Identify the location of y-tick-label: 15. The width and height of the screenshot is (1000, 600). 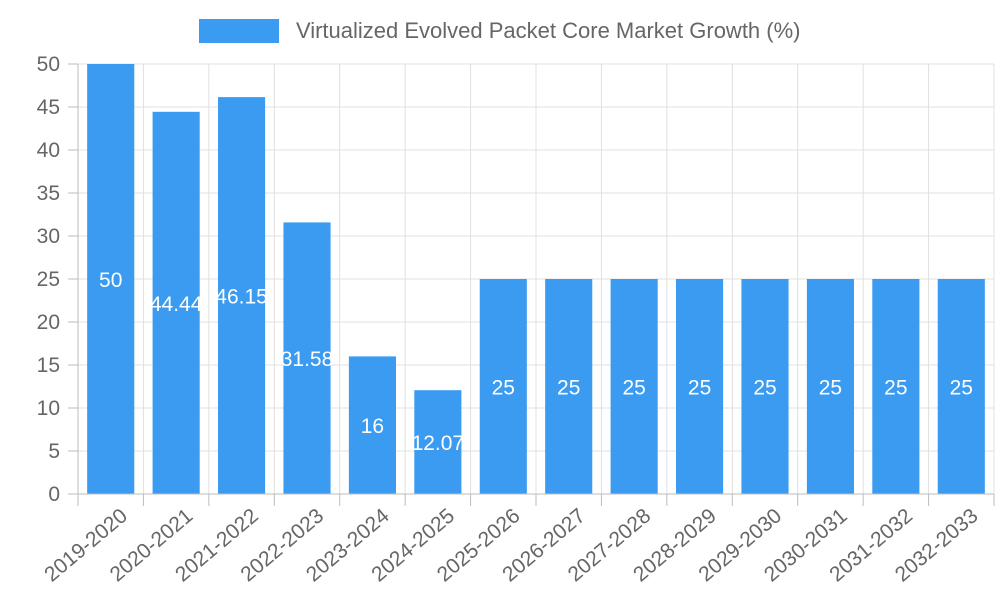
(48, 365).